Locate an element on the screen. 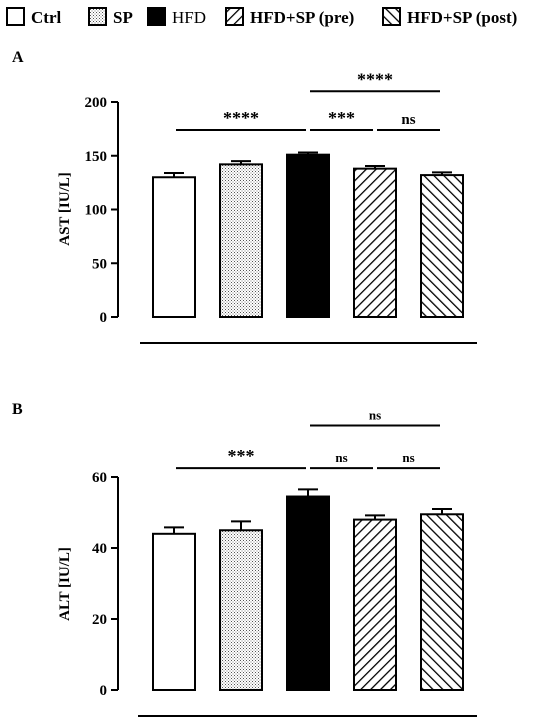 This screenshot has width=550, height=725. legend: Ctrl SP HFD HFD+SP (pre) HFD+SP (post) is located at coordinates (261, 17).